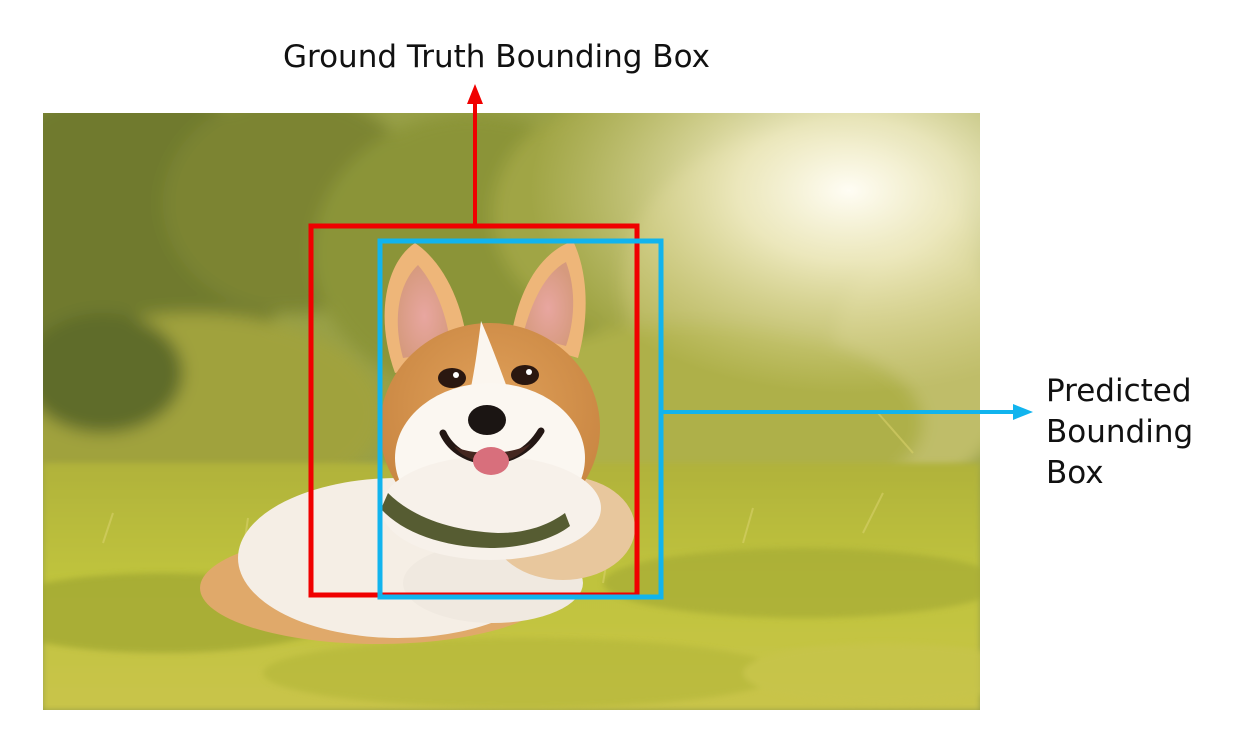 The height and width of the screenshot is (752, 1236). What do you see at coordinates (1075, 473) in the screenshot?
I see `predicted-label-line-3: Box` at bounding box center [1075, 473].